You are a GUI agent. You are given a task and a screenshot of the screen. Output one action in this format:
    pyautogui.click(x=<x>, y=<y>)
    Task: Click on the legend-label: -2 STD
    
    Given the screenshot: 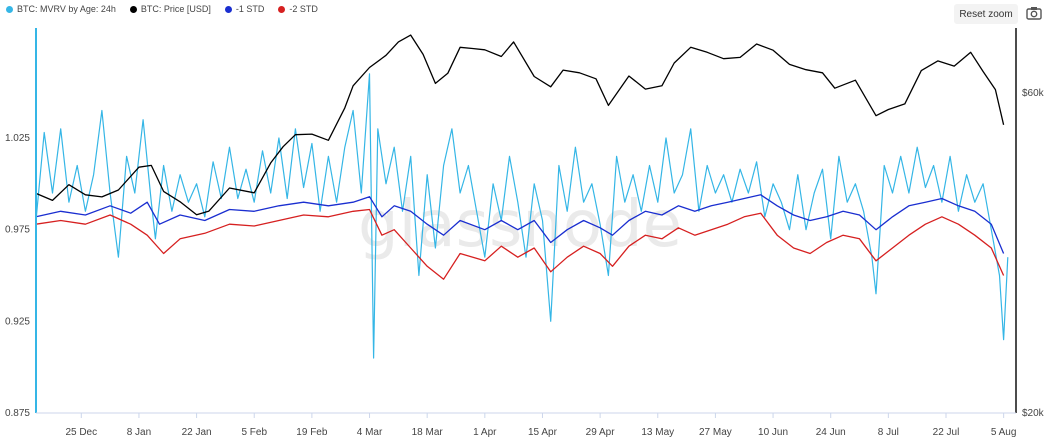 What is the action you would take?
    pyautogui.click(x=303, y=9)
    